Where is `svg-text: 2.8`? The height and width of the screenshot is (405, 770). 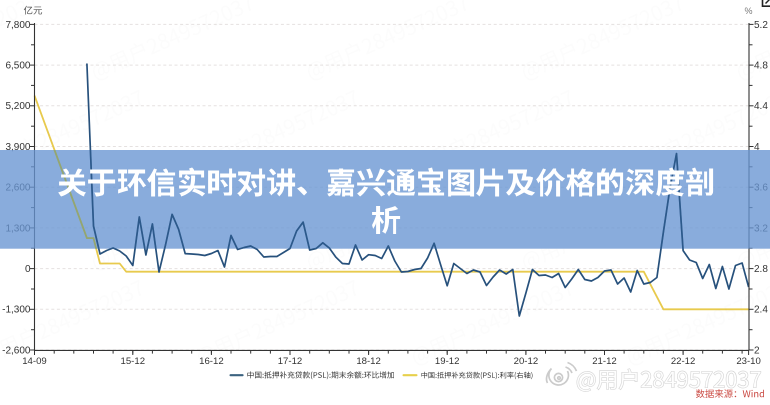
svg-text: 2.8 is located at coordinates (761, 269).